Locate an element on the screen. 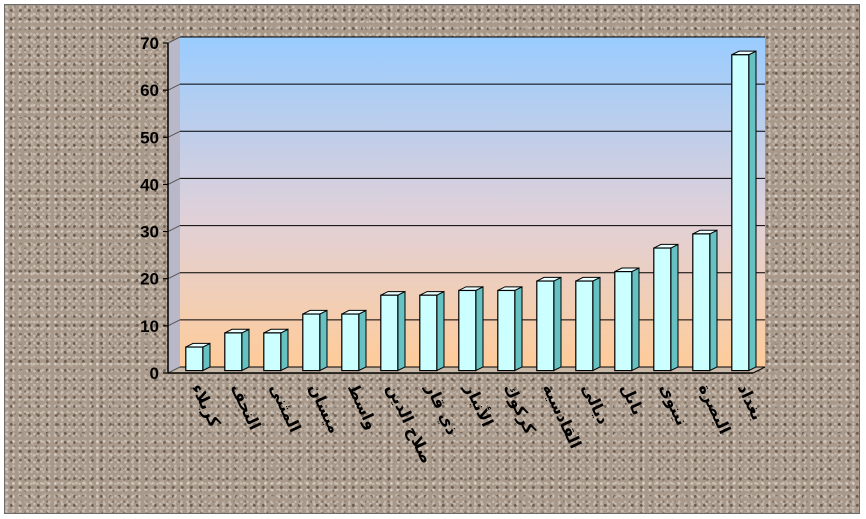 The height and width of the screenshot is (519, 866). y-tick-label: 10 is located at coordinates (149, 326).